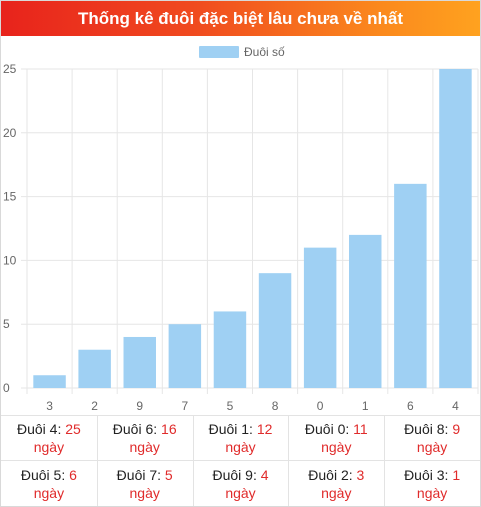  I want to click on stat-cell: Đuôi 3: 1 ngày, so click(432, 483).